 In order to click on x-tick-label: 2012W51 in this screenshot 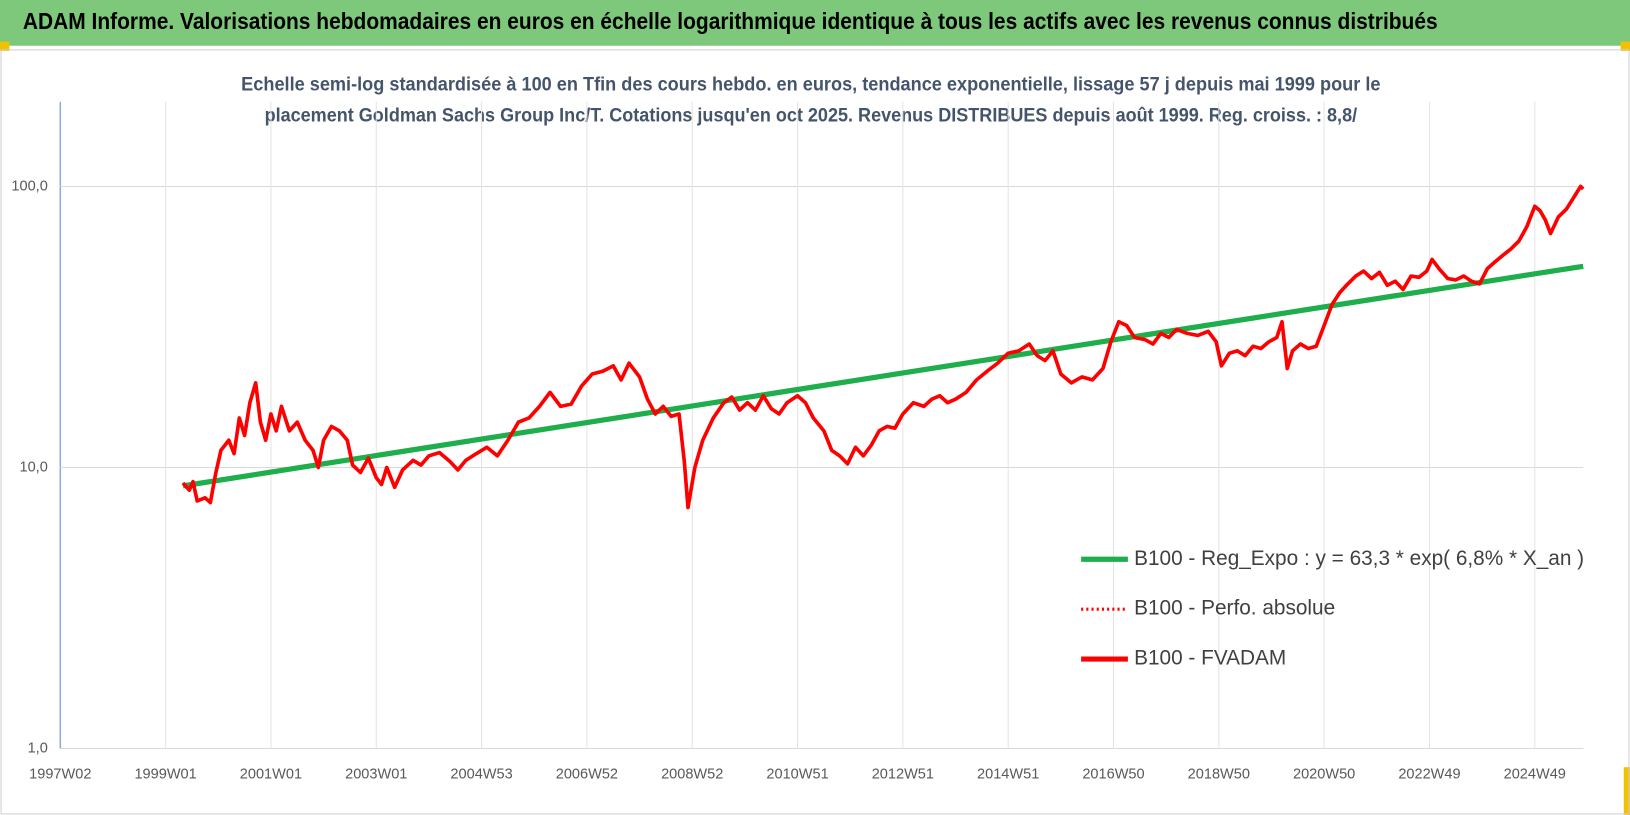, I will do `click(903, 774)`.